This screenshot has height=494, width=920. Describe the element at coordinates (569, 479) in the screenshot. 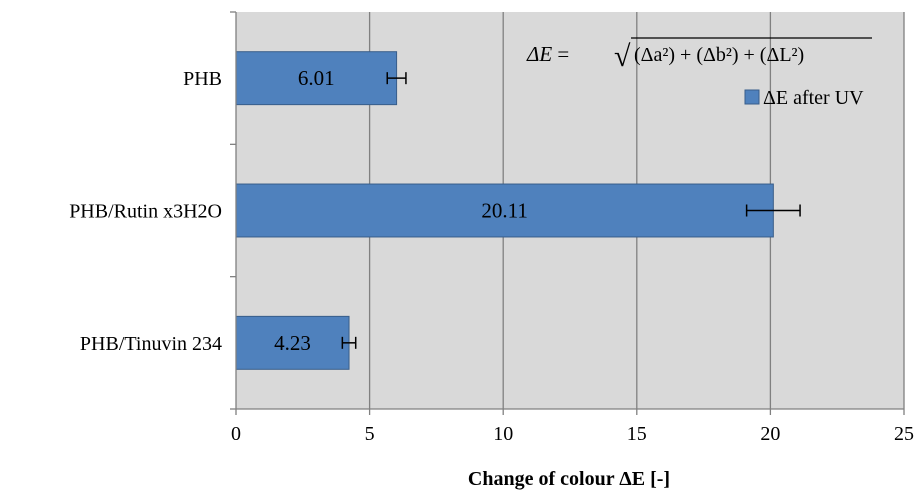

I see `x-axis-title: Change of colour ΔE [-]` at that location.